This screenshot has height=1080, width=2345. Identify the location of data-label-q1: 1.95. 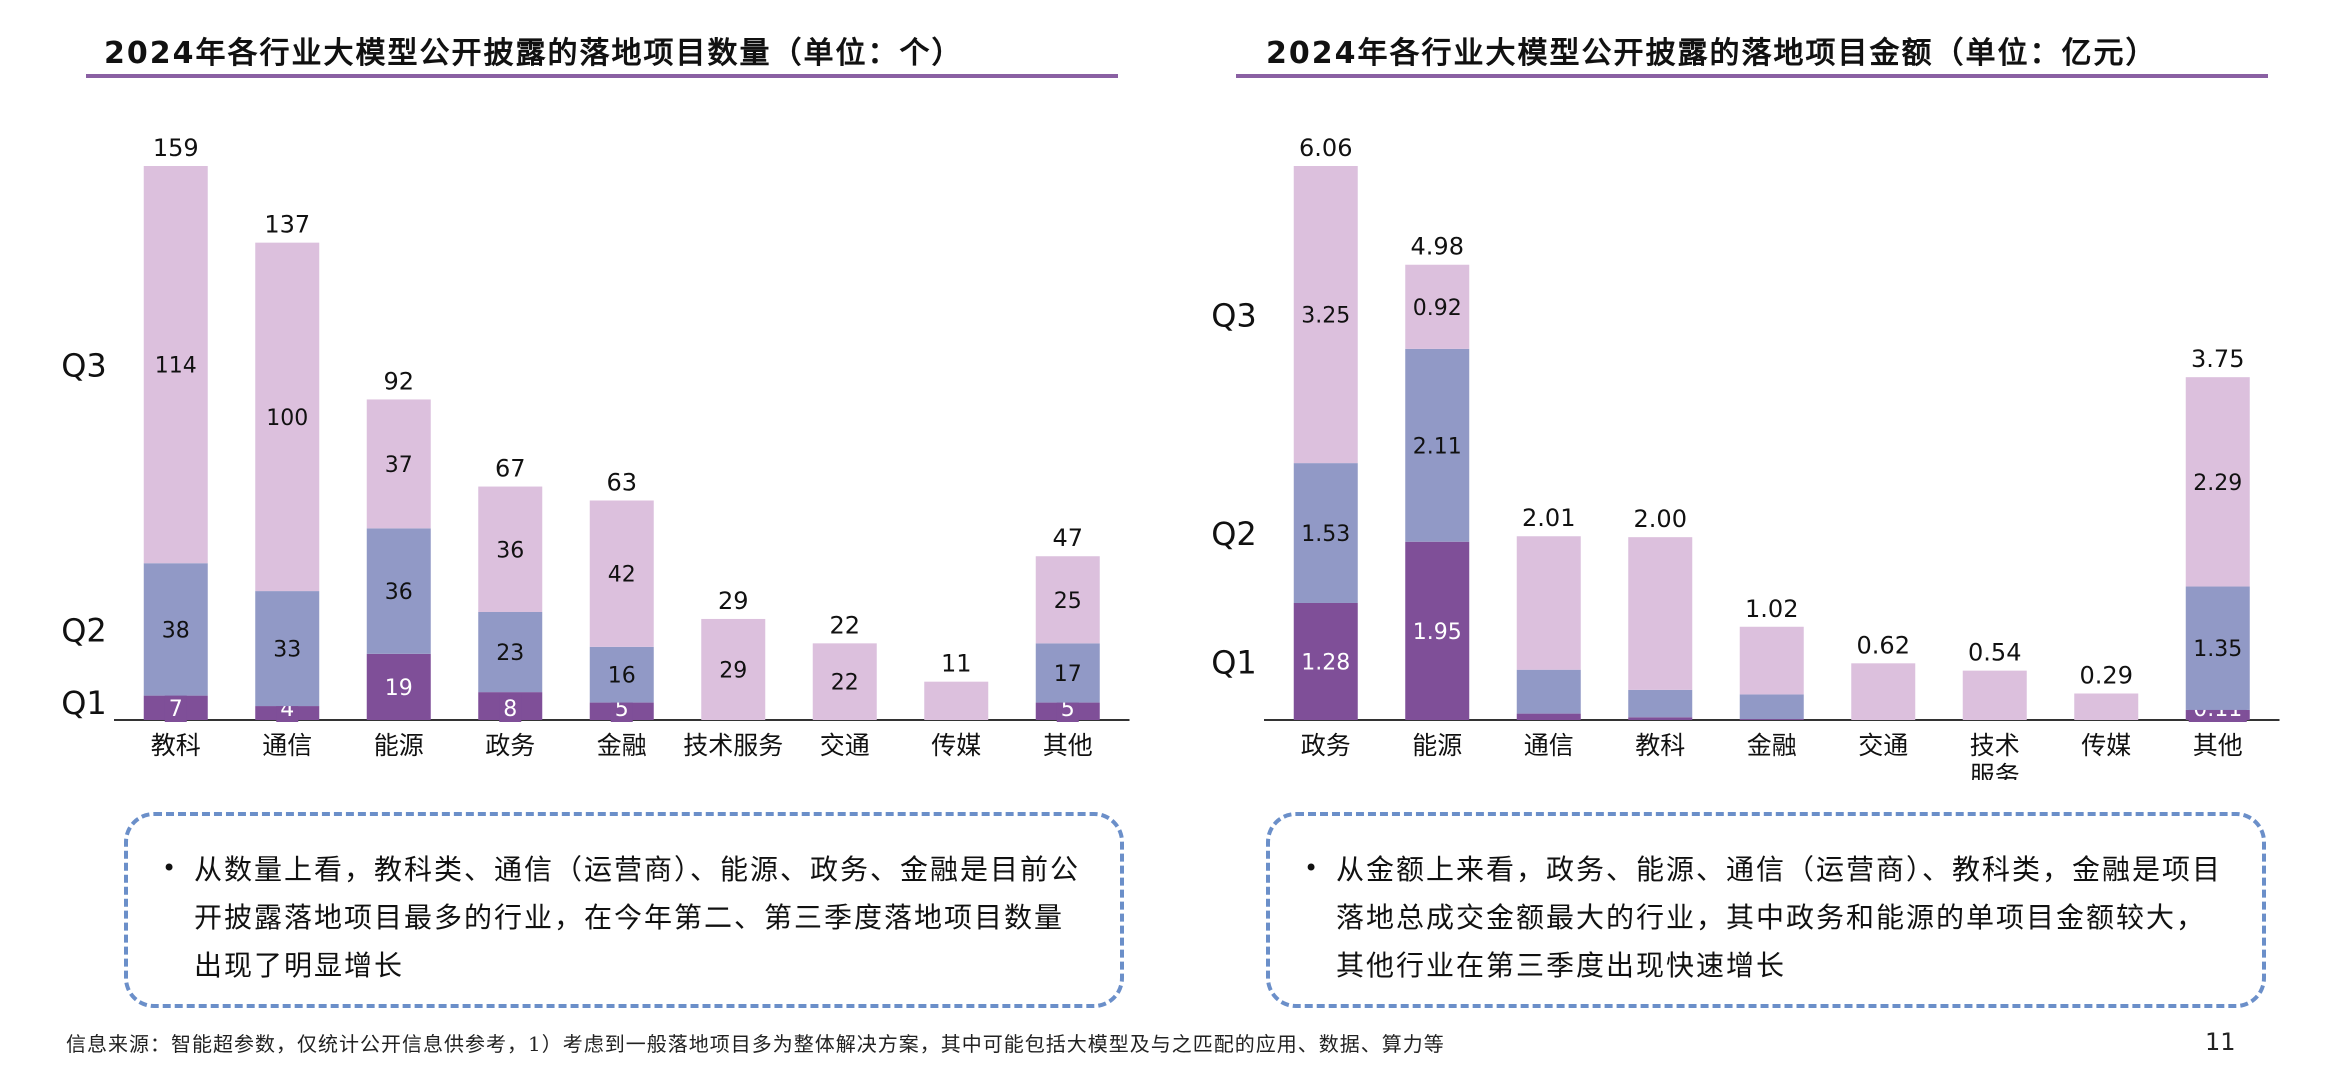
(1437, 632).